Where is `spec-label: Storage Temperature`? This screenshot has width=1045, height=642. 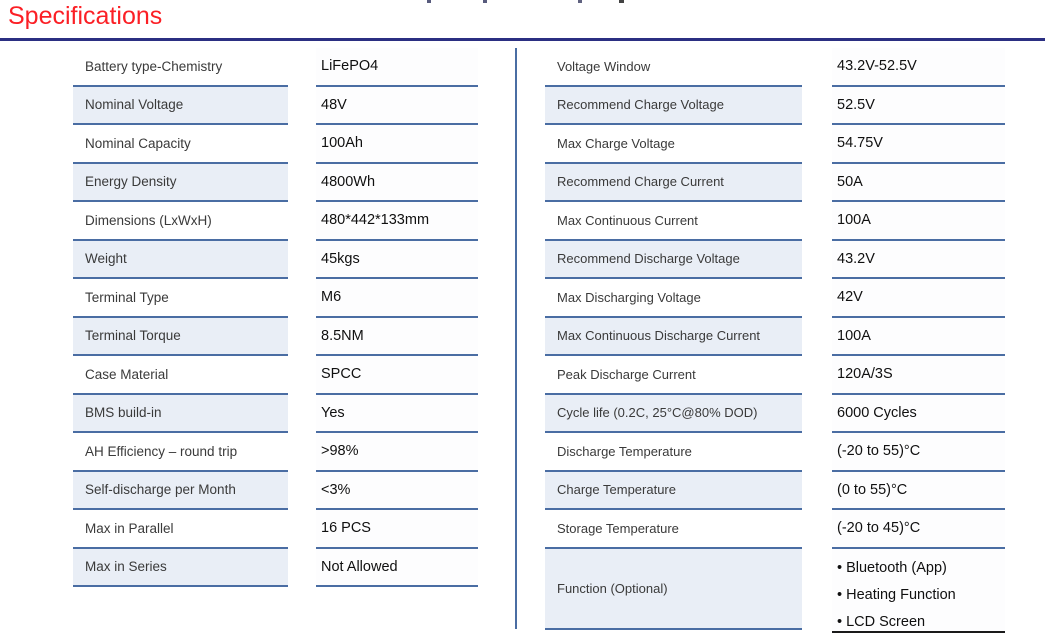 spec-label: Storage Temperature is located at coordinates (673, 529).